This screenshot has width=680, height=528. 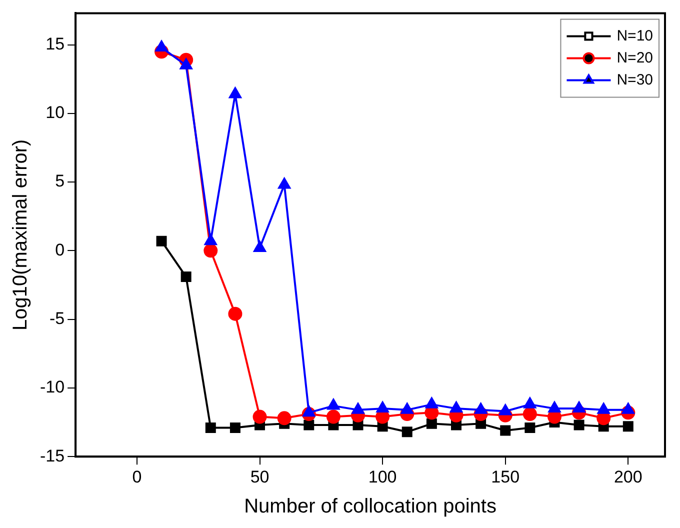 I want to click on y-tick-label: 10, so click(x=55, y=112).